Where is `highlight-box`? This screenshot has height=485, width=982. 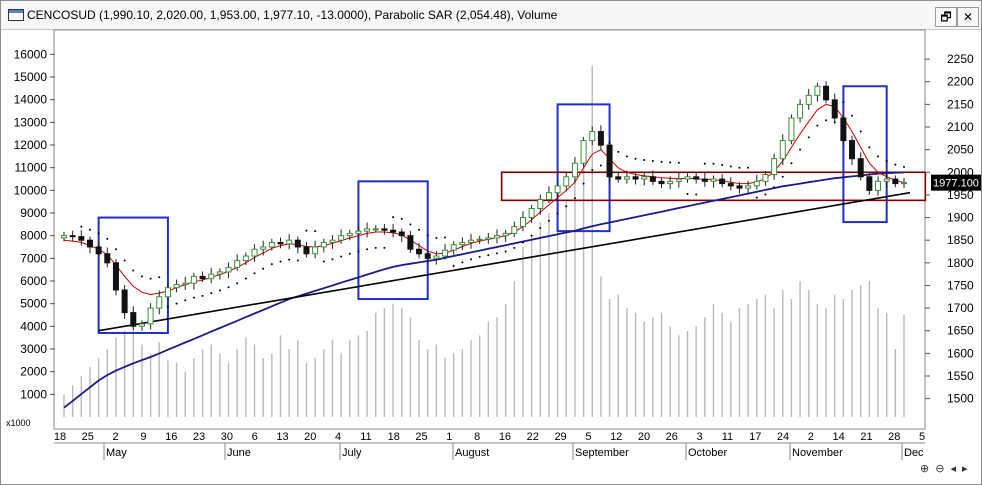
highlight-box is located at coordinates (865, 154).